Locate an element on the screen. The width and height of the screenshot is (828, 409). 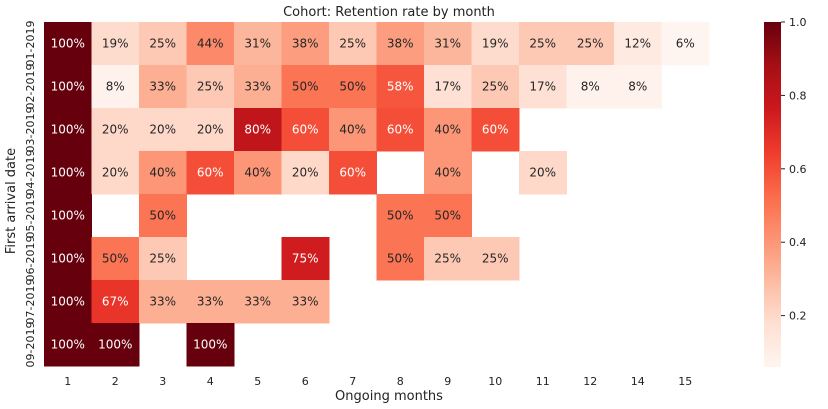
cell-value-label: 6% is located at coordinates (685, 44).